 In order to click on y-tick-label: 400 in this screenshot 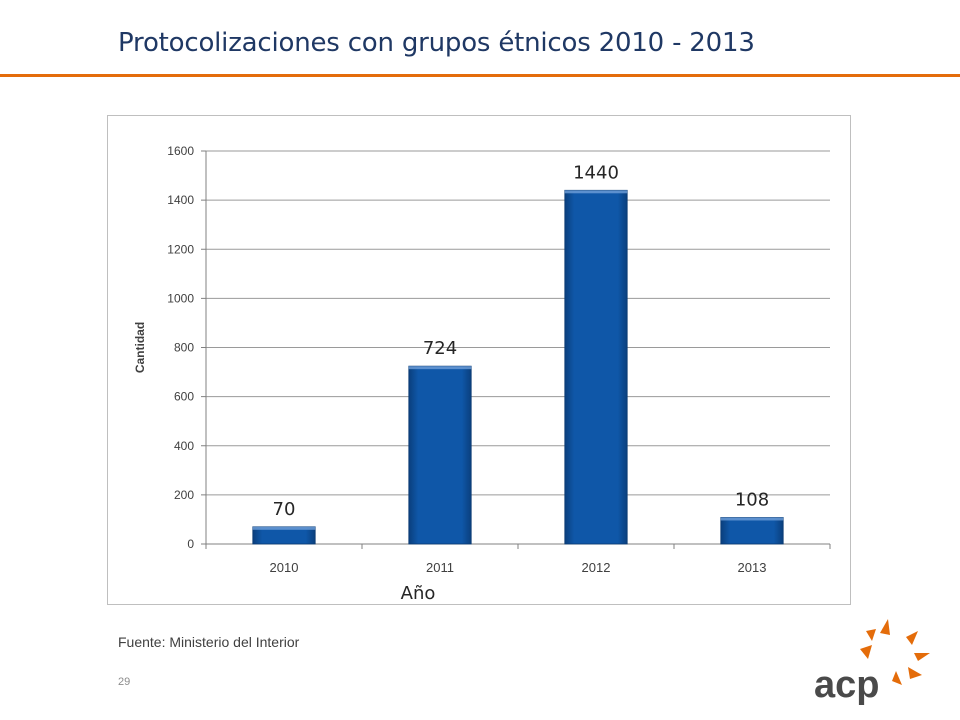, I will do `click(184, 446)`.